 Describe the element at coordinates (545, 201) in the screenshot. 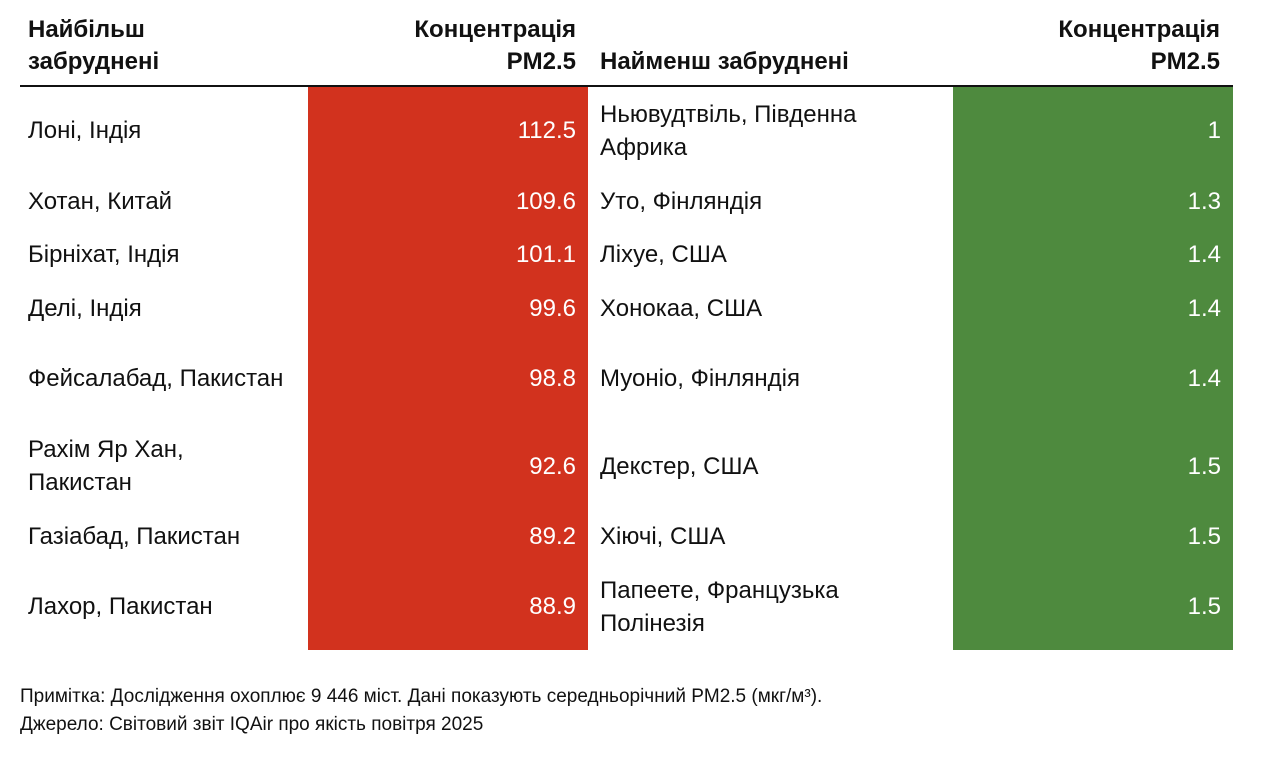

I see `pm-value: 109.6` at that location.